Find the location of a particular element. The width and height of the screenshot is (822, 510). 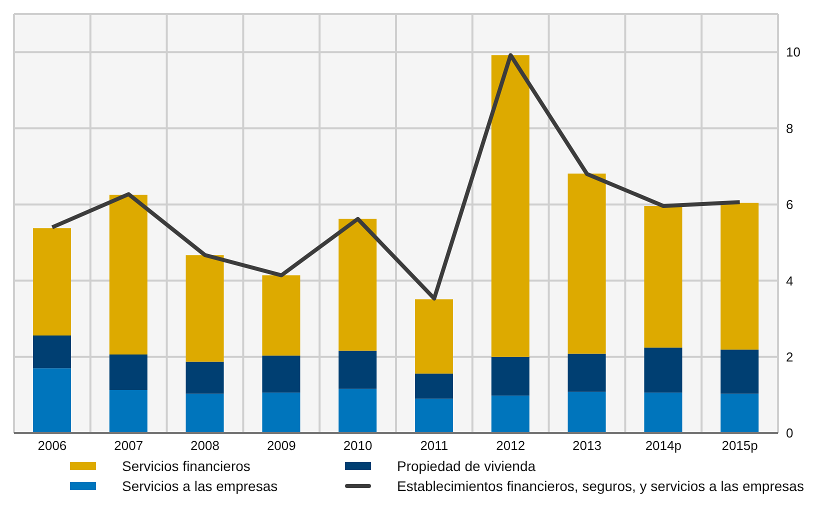

x-tick-label: 2014p is located at coordinates (663, 446).